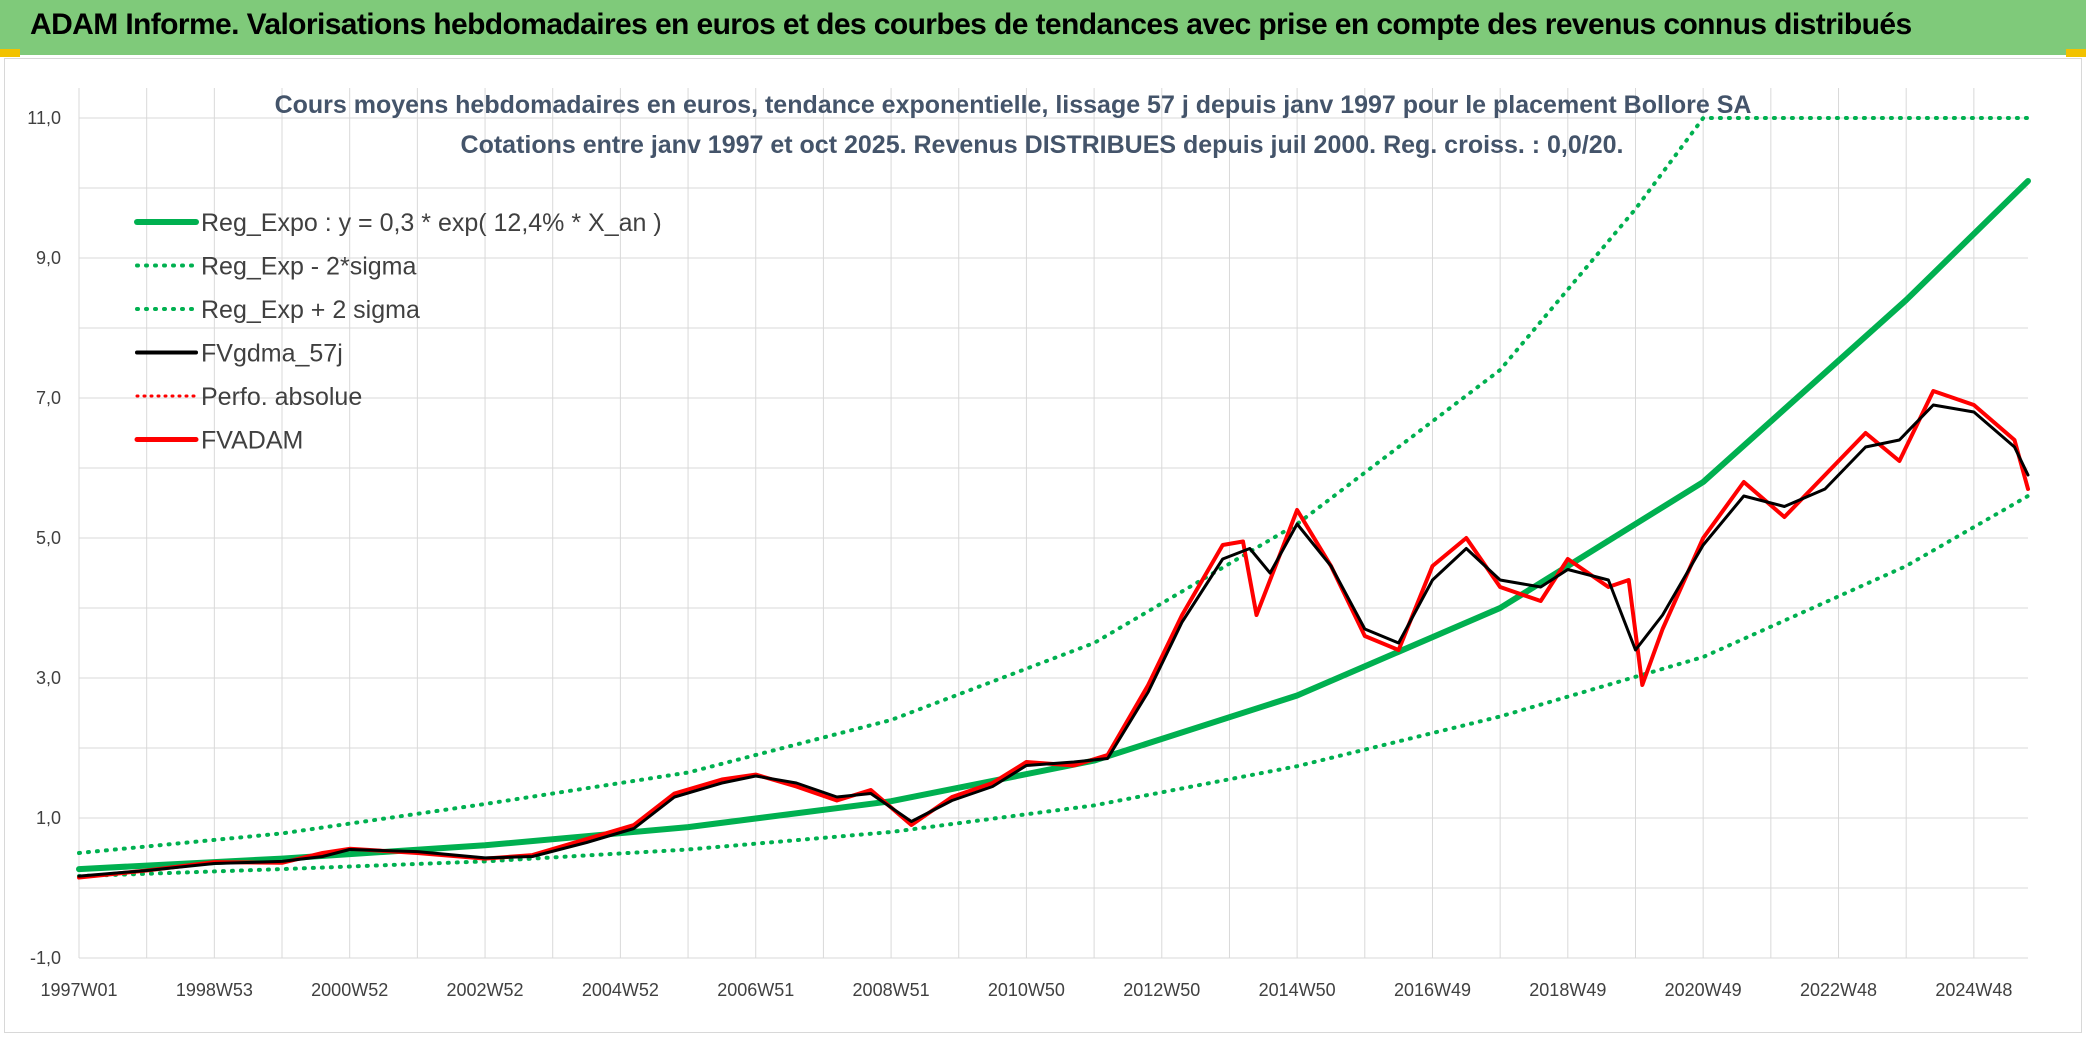  I want to click on y-tick-label: 5,0, so click(48, 538).